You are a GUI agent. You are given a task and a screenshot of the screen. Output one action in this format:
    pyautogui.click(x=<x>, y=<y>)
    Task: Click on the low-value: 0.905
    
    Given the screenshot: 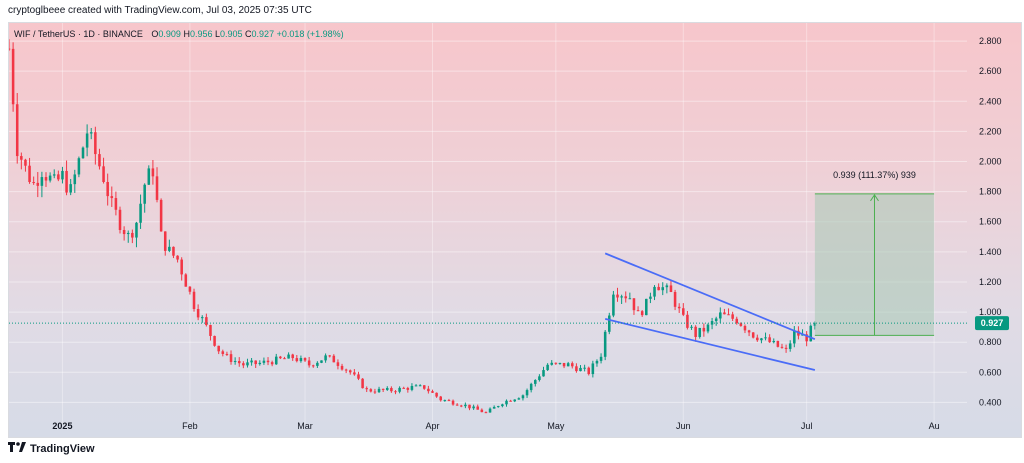 What is the action you would take?
    pyautogui.click(x=231, y=34)
    